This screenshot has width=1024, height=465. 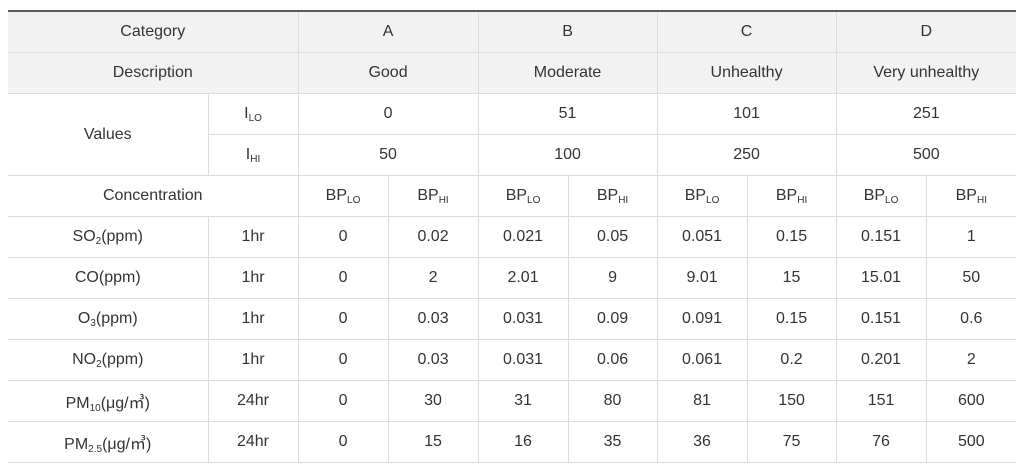 What do you see at coordinates (971, 237) in the screenshot?
I see `table-cell: 1` at bounding box center [971, 237].